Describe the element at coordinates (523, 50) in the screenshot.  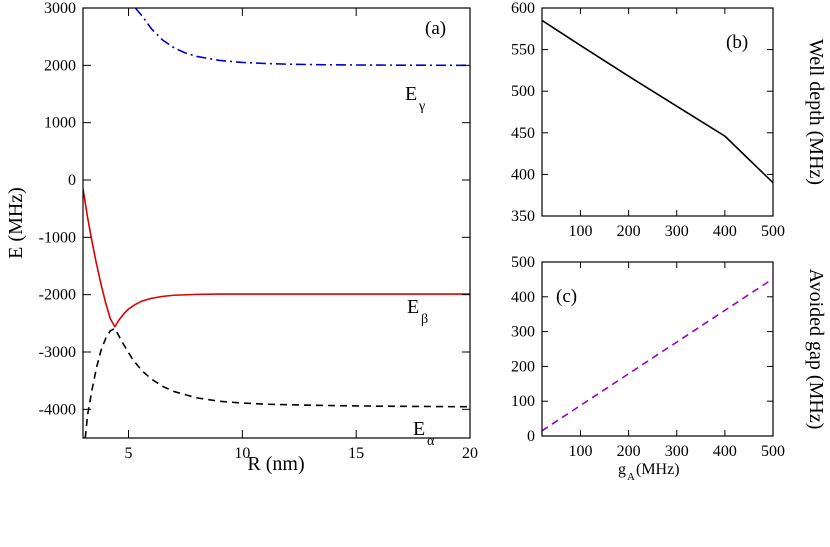
I see `y-tick-label: 550` at that location.